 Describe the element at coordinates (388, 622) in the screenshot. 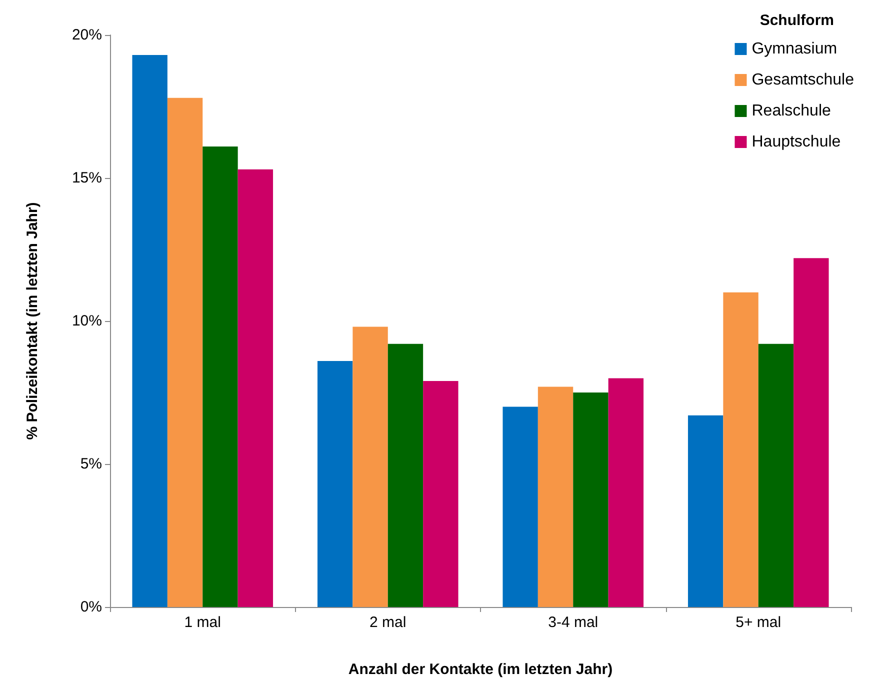

I see `x-tick-label: 2 mal` at that location.